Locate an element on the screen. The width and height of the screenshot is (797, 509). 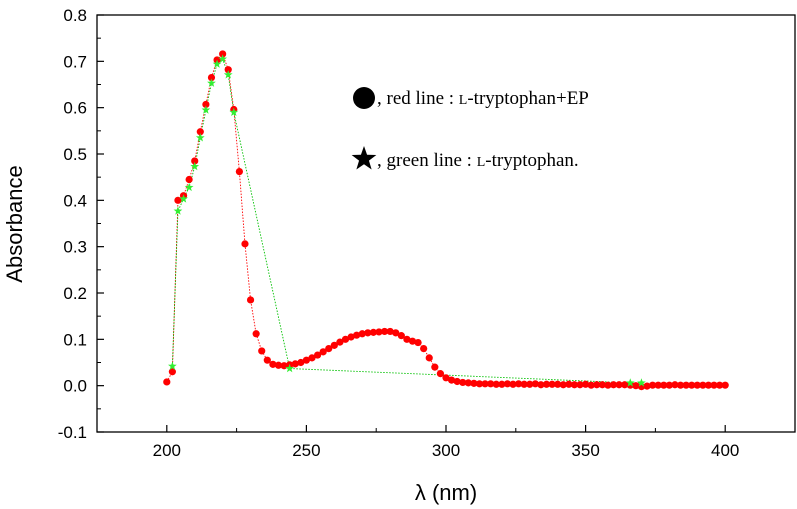
y-tick-label: 0.4 is located at coordinates (75, 200).